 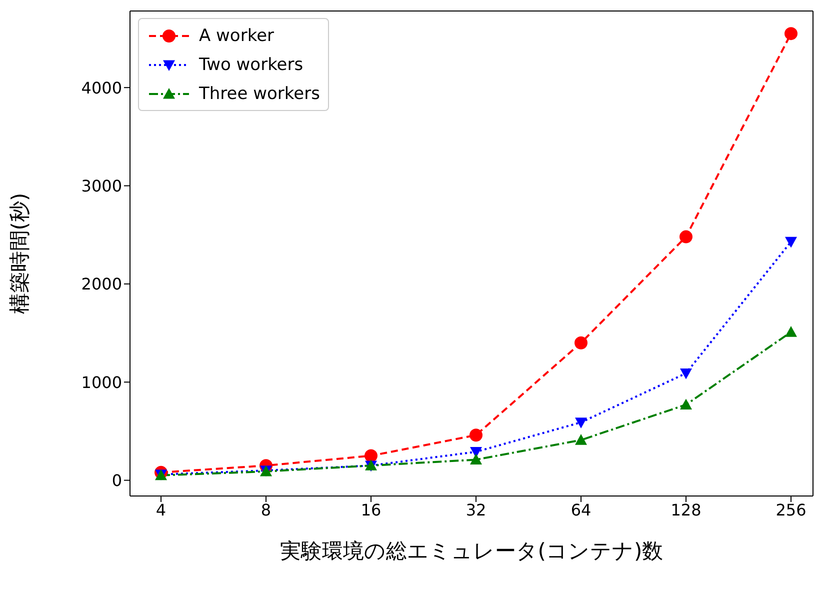 I want to click on y-tick-label: 4000, so click(x=101, y=88).